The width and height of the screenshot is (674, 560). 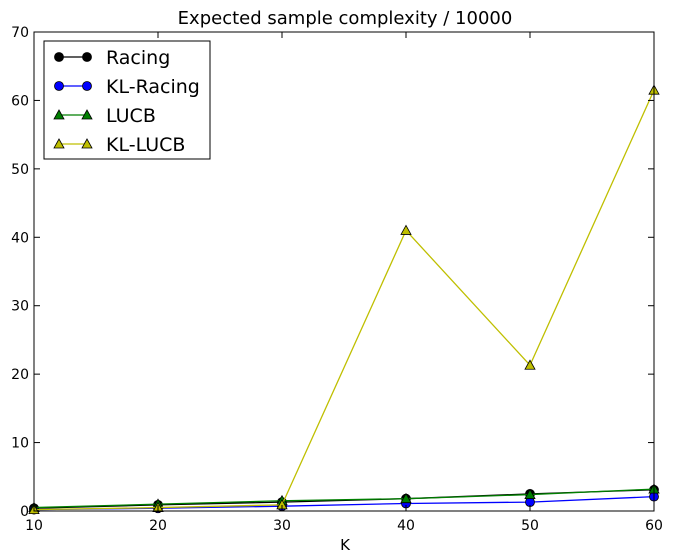 I want to click on chart-title: Expected sample complexity / 10000, so click(x=345, y=18).